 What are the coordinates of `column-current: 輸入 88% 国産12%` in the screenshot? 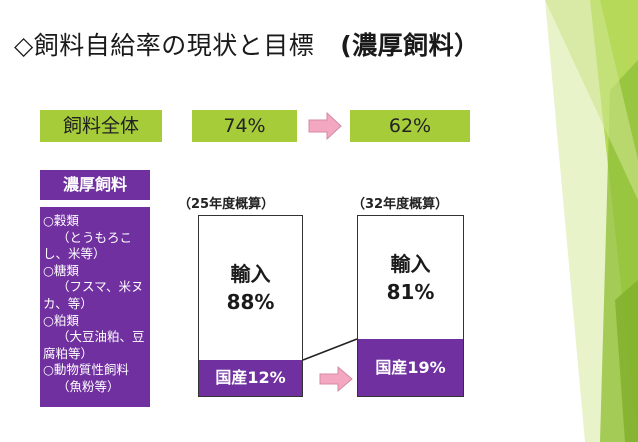 It's located at (250, 306).